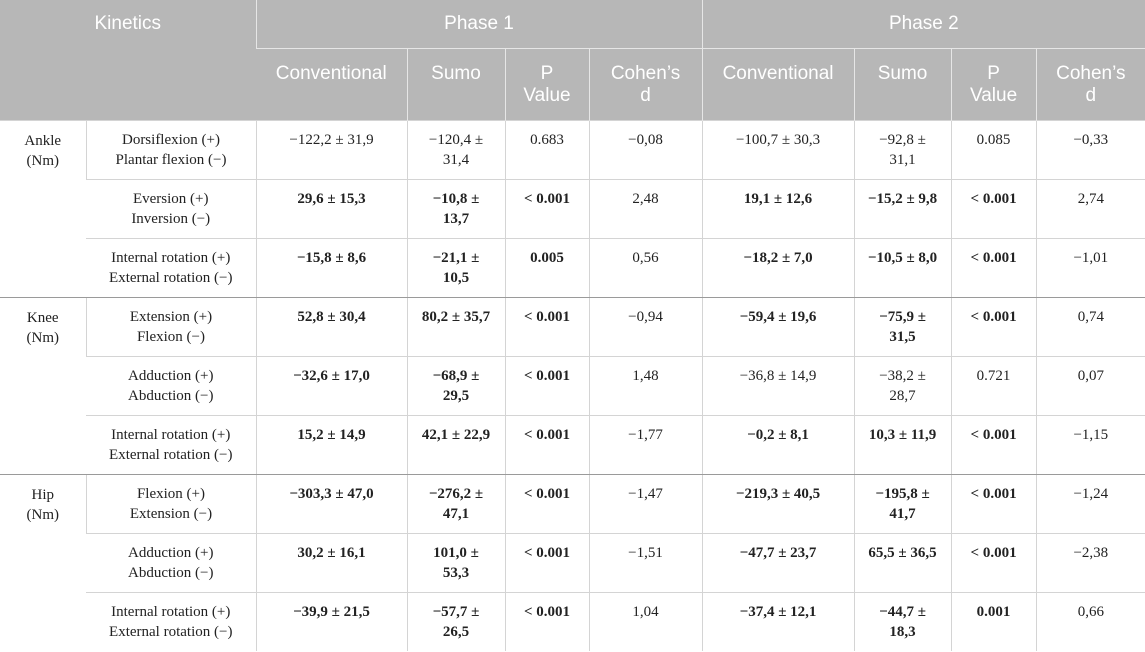 The width and height of the screenshot is (1145, 652). What do you see at coordinates (1090, 503) in the screenshot?
I see `table-cell: −1,24` at bounding box center [1090, 503].